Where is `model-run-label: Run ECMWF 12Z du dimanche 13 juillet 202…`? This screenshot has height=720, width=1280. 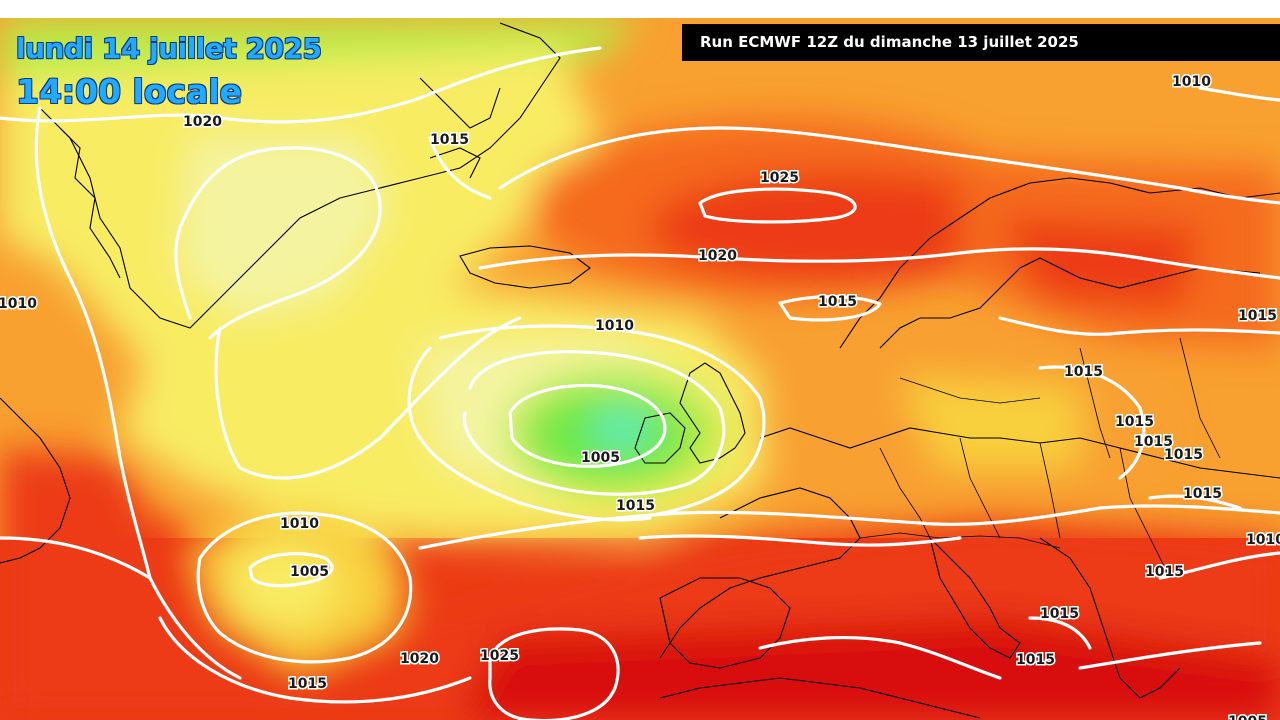
model-run-label: Run ECMWF 12Z du dimanche 13 juillet 202… is located at coordinates (981, 42).